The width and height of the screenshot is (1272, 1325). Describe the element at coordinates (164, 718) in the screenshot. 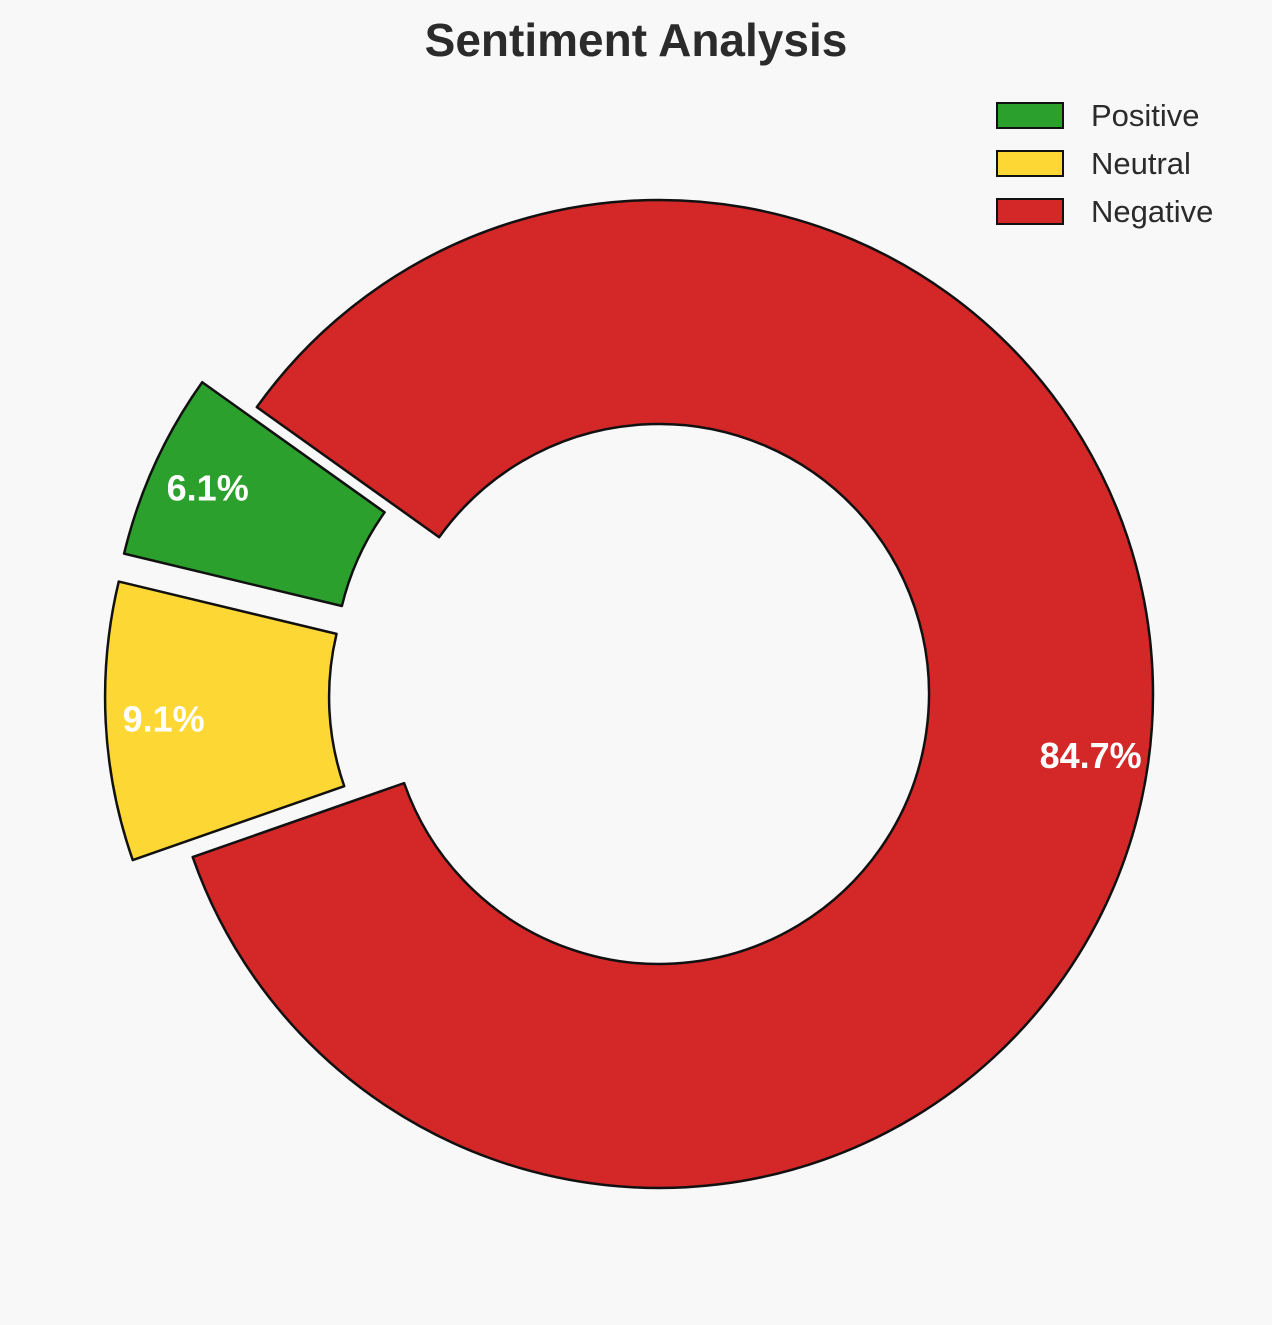

I see `percent-label-neutral: 9.1%` at that location.